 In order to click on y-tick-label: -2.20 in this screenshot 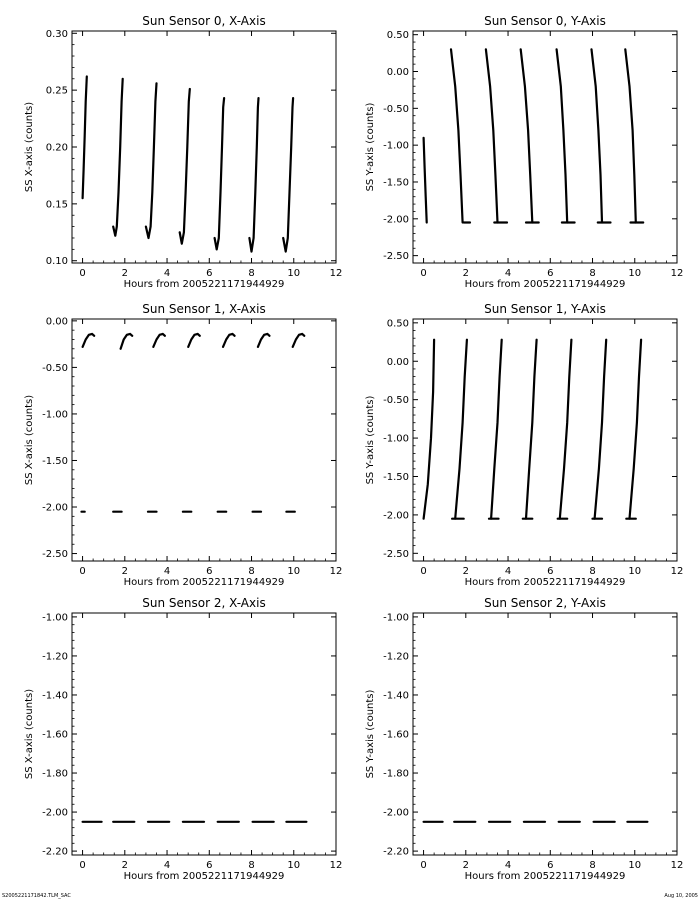, I will do `click(55, 852)`.